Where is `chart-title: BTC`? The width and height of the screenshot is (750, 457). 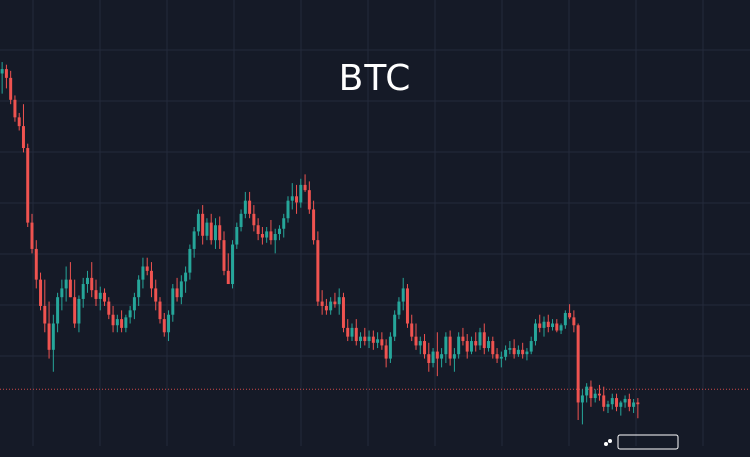
chart-title: BTC is located at coordinates (375, 78).